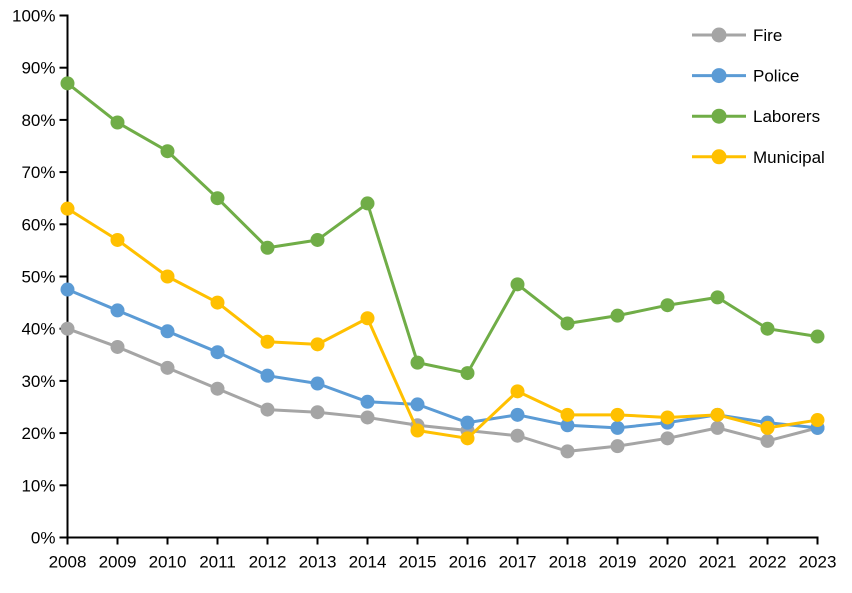 The height and width of the screenshot is (593, 852). Describe the element at coordinates (517, 284) in the screenshot. I see `data-point-laborers-2017` at that location.